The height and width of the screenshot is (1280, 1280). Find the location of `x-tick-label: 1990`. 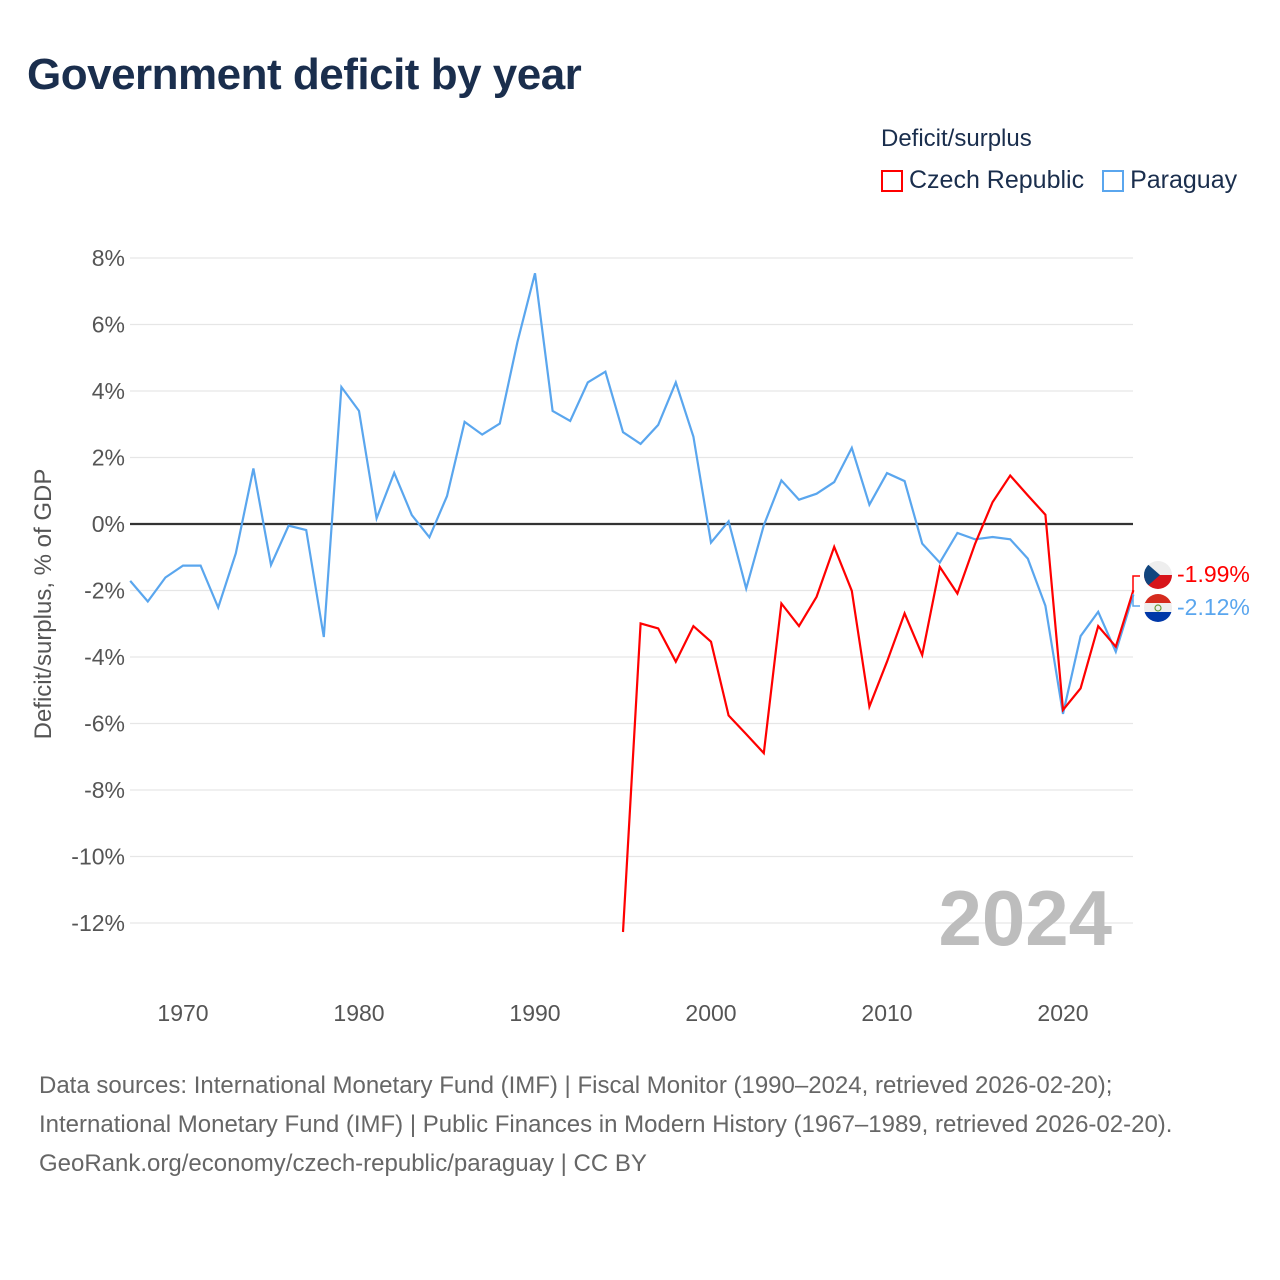

x-tick-label: 1990 is located at coordinates (534, 1013).